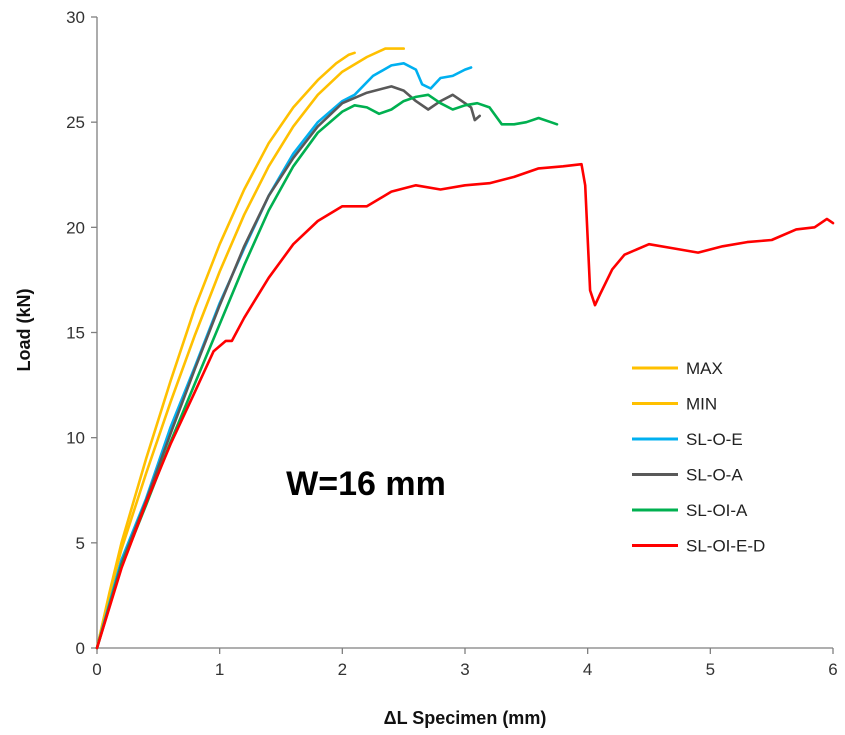 Image resolution: width=845 pixels, height=735 pixels. I want to click on legend-label: SL-O-E, so click(714, 439).